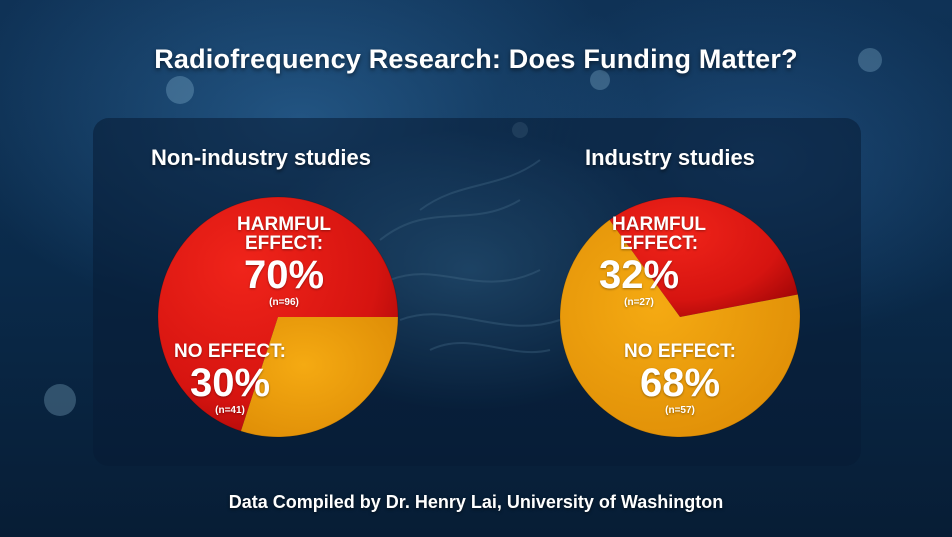 Image resolution: width=952 pixels, height=537 pixels. I want to click on non-industry-no-effect-label: NO EFFECT: 30% (n=41), so click(230, 379).